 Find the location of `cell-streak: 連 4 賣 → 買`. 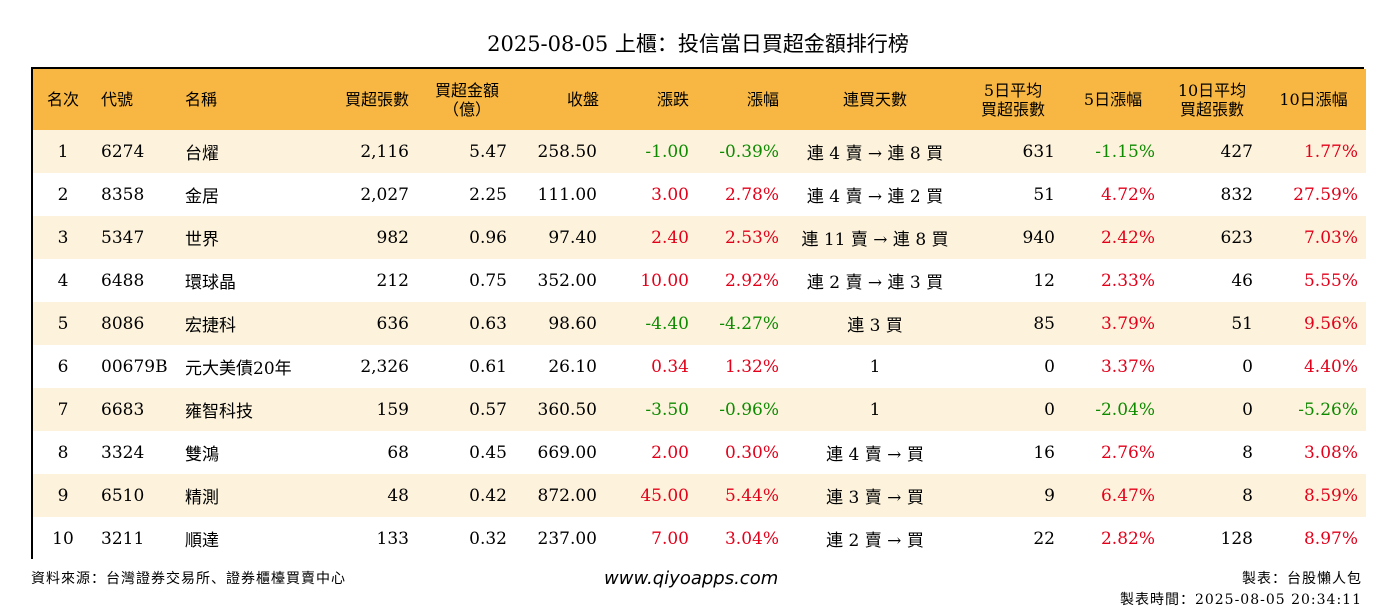

cell-streak: 連 4 賣 → 買 is located at coordinates (875, 455).